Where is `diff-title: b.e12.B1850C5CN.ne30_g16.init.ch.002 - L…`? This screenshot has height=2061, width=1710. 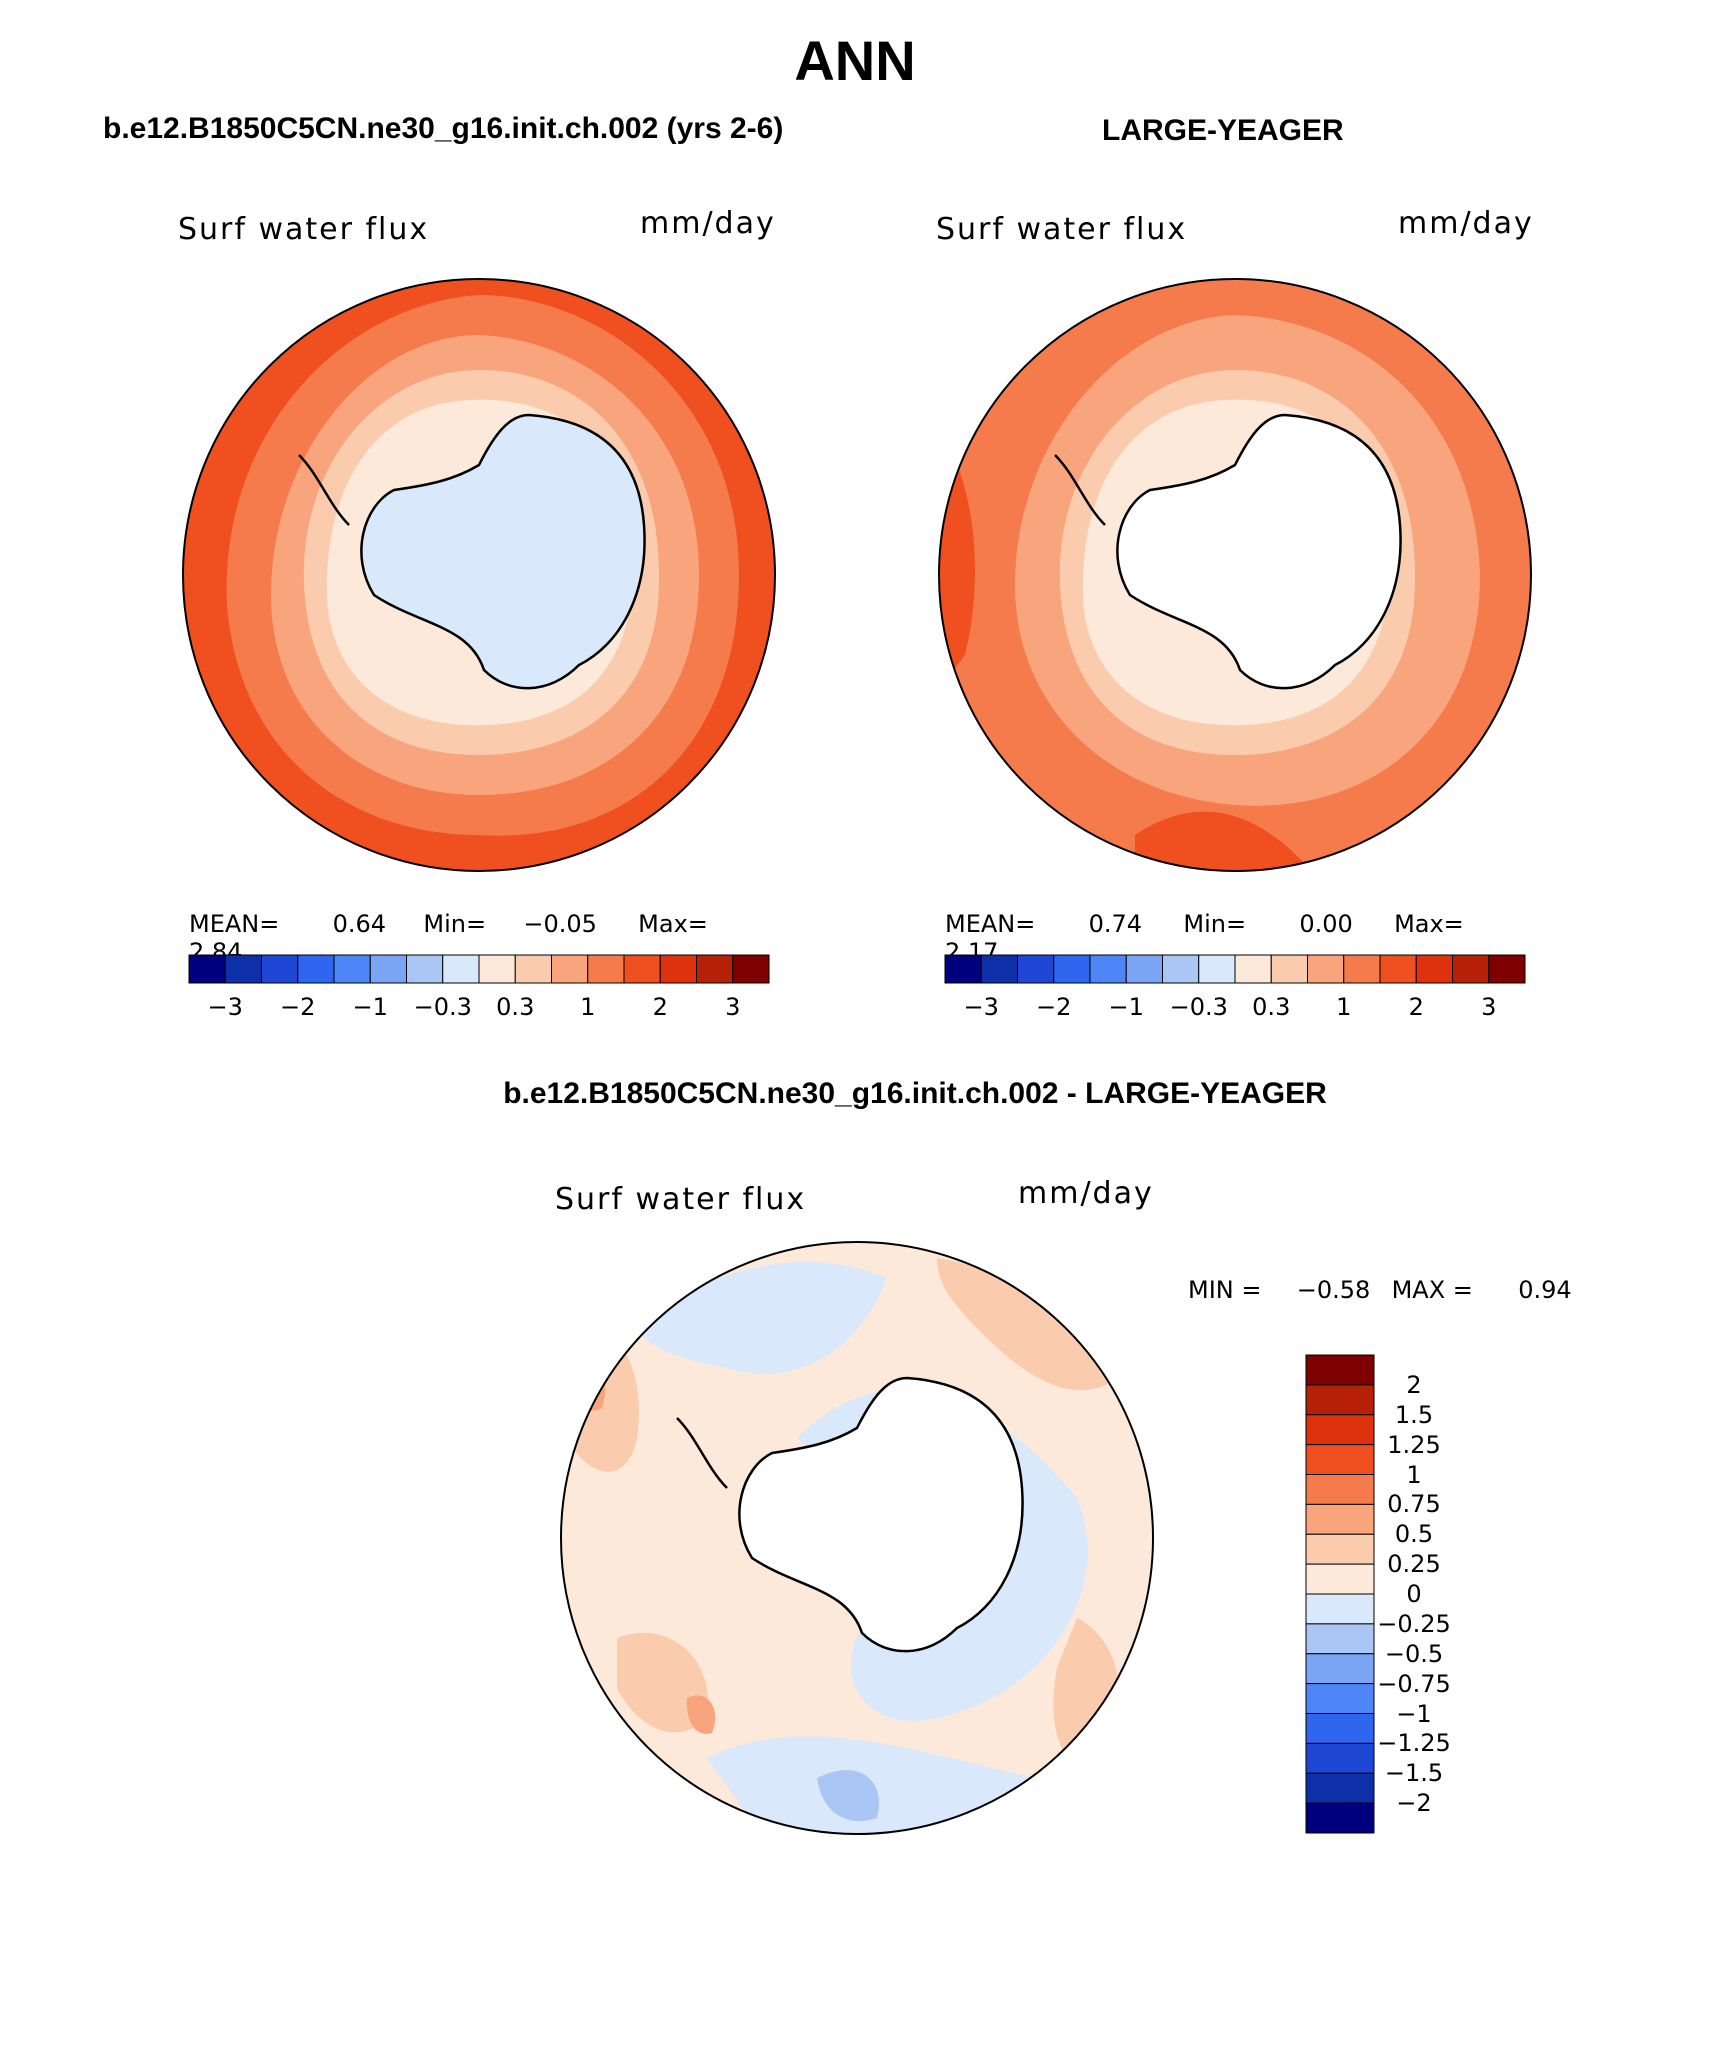 diff-title: b.e12.B1850C5CN.ne30_g16.init.ch.002 - L… is located at coordinates (915, 1093).